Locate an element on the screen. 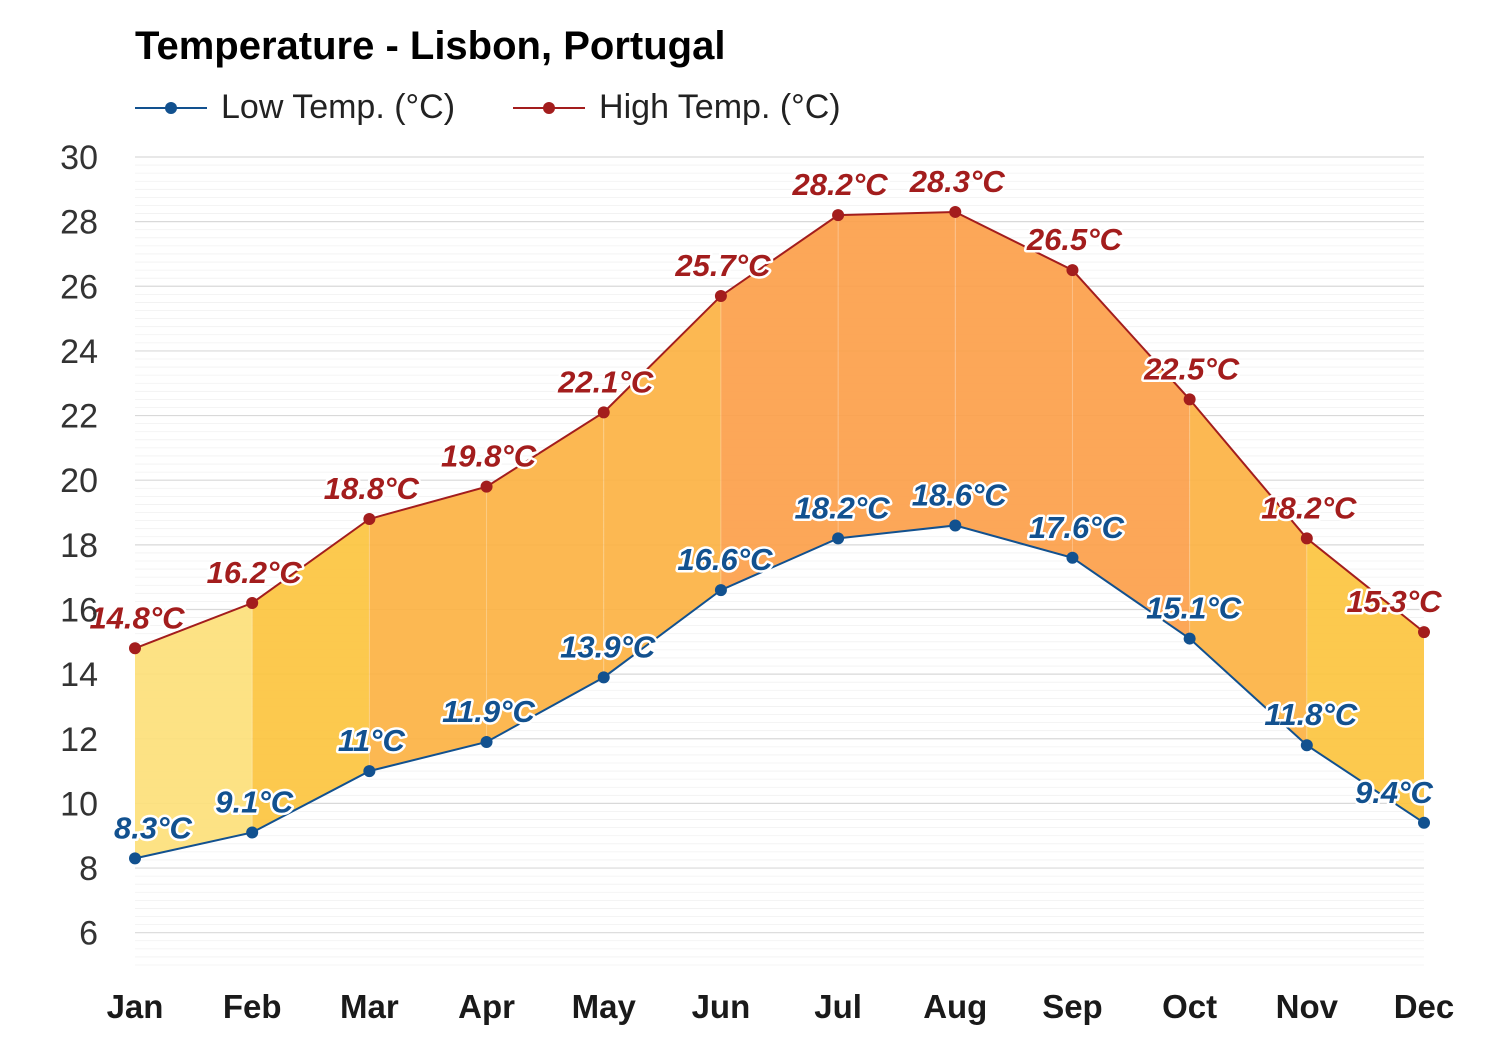 This screenshot has height=1050, width=1500. legend-line-high-icon is located at coordinates (549, 107).